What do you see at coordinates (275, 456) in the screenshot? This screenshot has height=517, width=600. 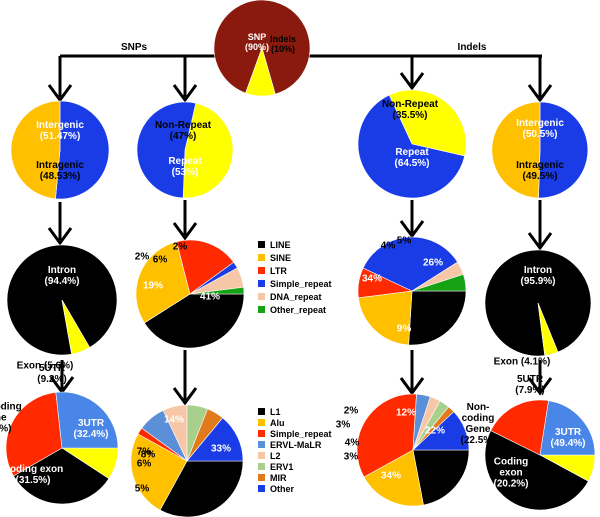 I see `legend-repeat-family-label-l2: L2` at bounding box center [275, 456].